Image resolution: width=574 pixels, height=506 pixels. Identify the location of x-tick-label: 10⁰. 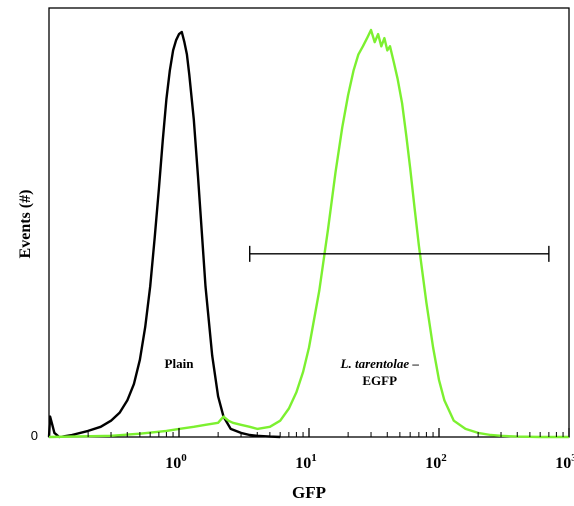
(176, 462).